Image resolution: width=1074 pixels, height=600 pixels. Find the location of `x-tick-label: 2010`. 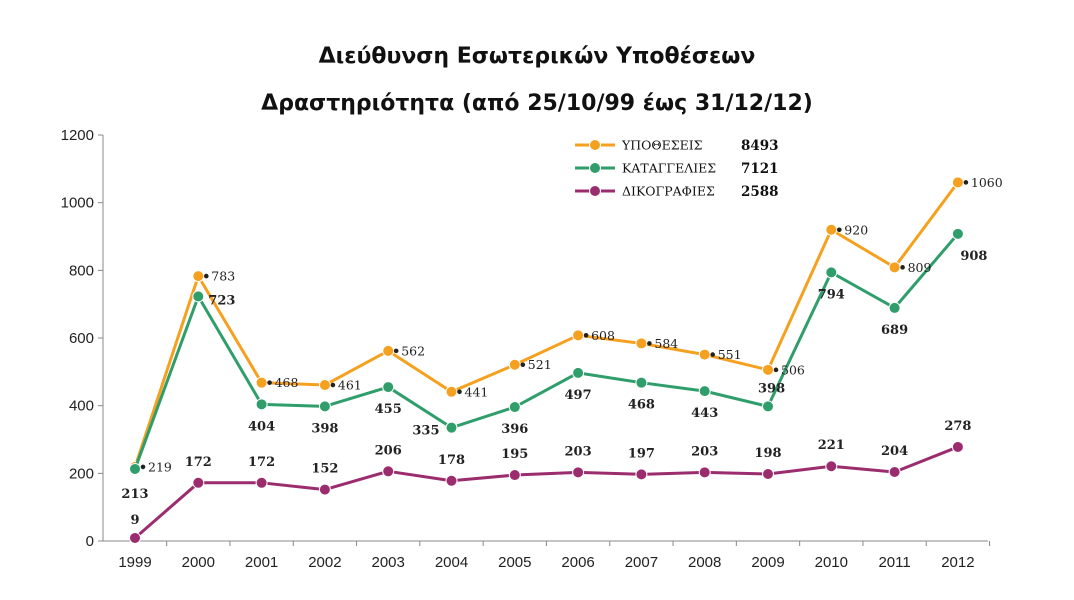

x-tick-label: 2010 is located at coordinates (831, 562).